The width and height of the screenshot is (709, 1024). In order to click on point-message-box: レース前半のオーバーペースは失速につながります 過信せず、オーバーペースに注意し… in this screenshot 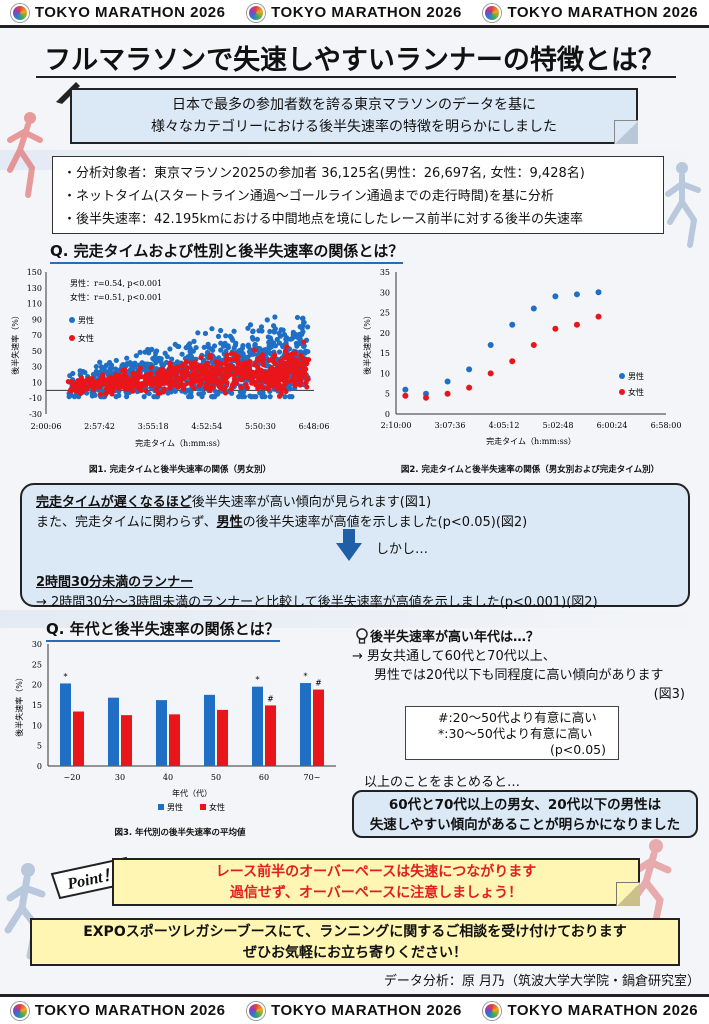, I will do `click(376, 882)`.